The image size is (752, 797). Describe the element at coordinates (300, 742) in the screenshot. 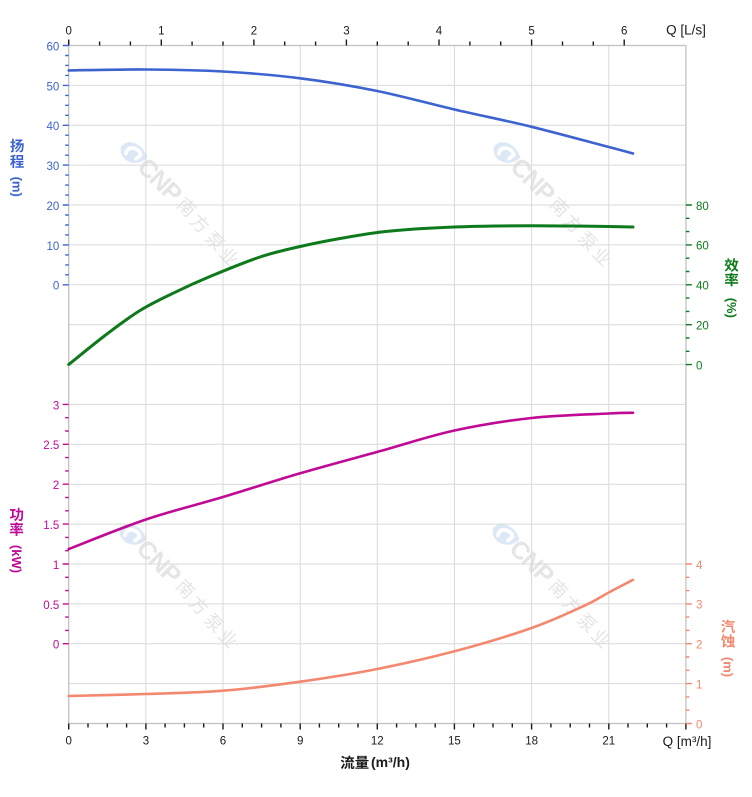

I see `svg-text: 9` at that location.